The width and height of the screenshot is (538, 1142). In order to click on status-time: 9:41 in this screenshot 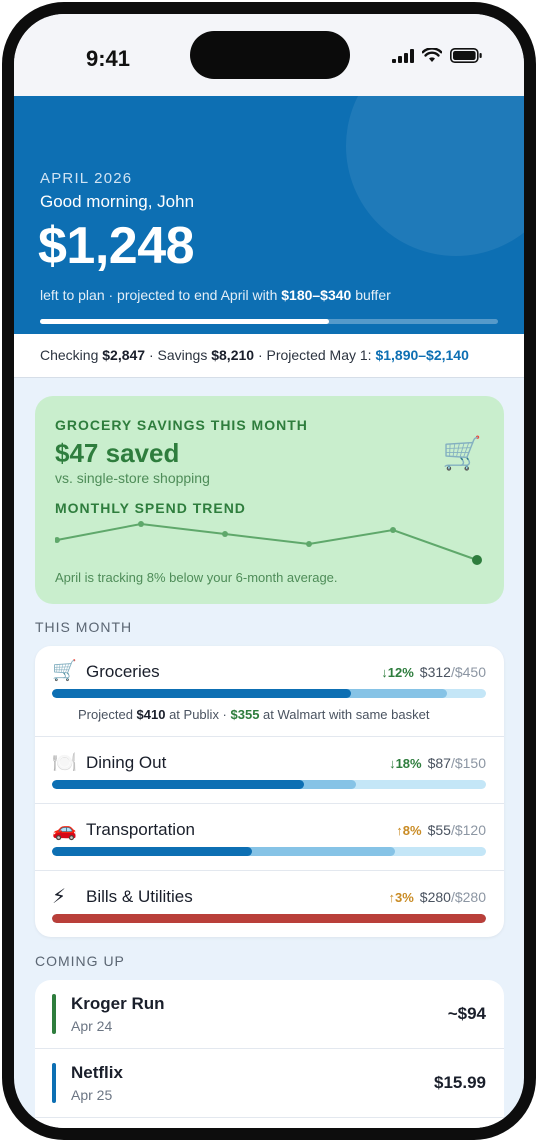, I will do `click(108, 58)`.